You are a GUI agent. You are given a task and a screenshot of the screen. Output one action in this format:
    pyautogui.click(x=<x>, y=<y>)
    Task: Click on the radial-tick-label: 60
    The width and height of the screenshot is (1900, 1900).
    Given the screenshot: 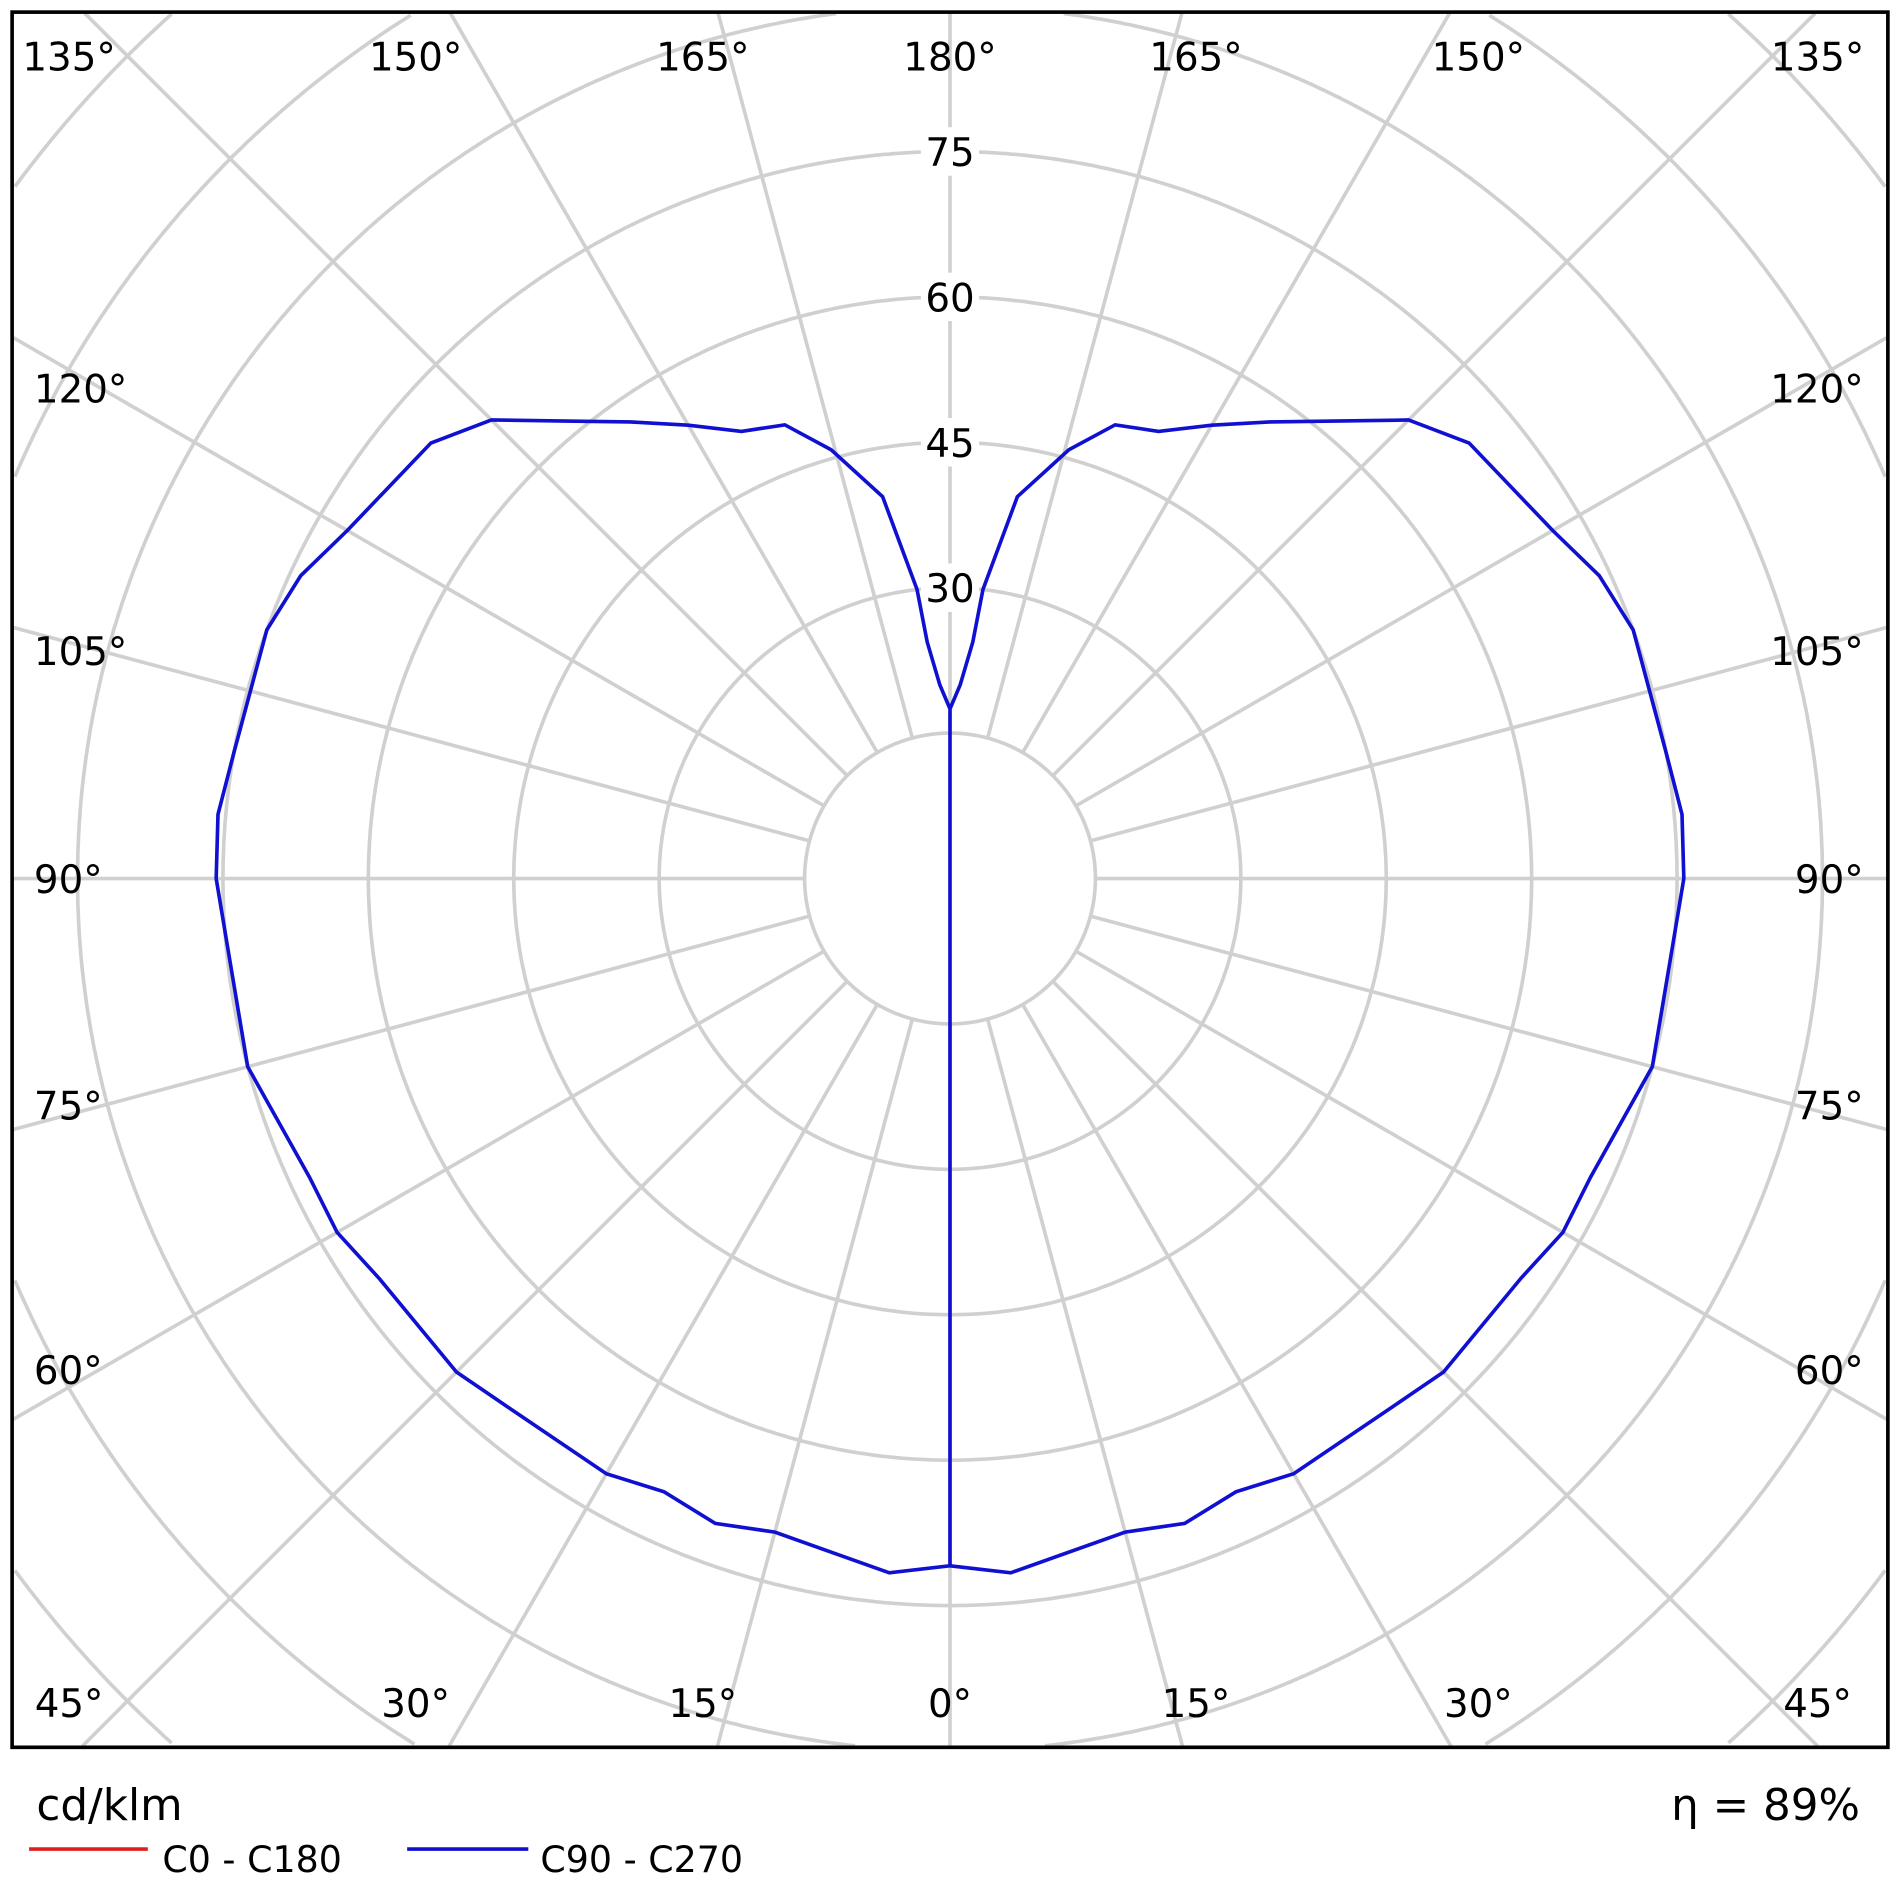 What is the action you would take?
    pyautogui.click(x=949, y=298)
    